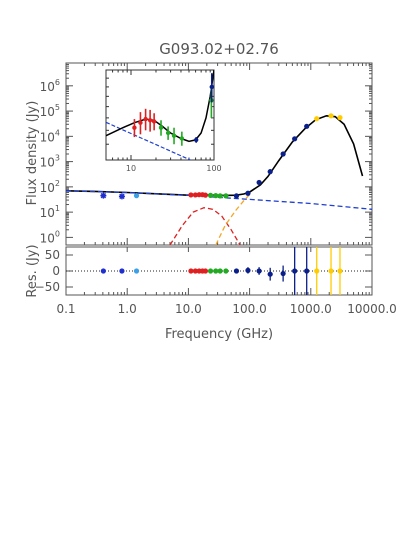  Describe the element at coordinates (213, 168) in the screenshot. I see `inset-x-tick-label: 100` at that location.